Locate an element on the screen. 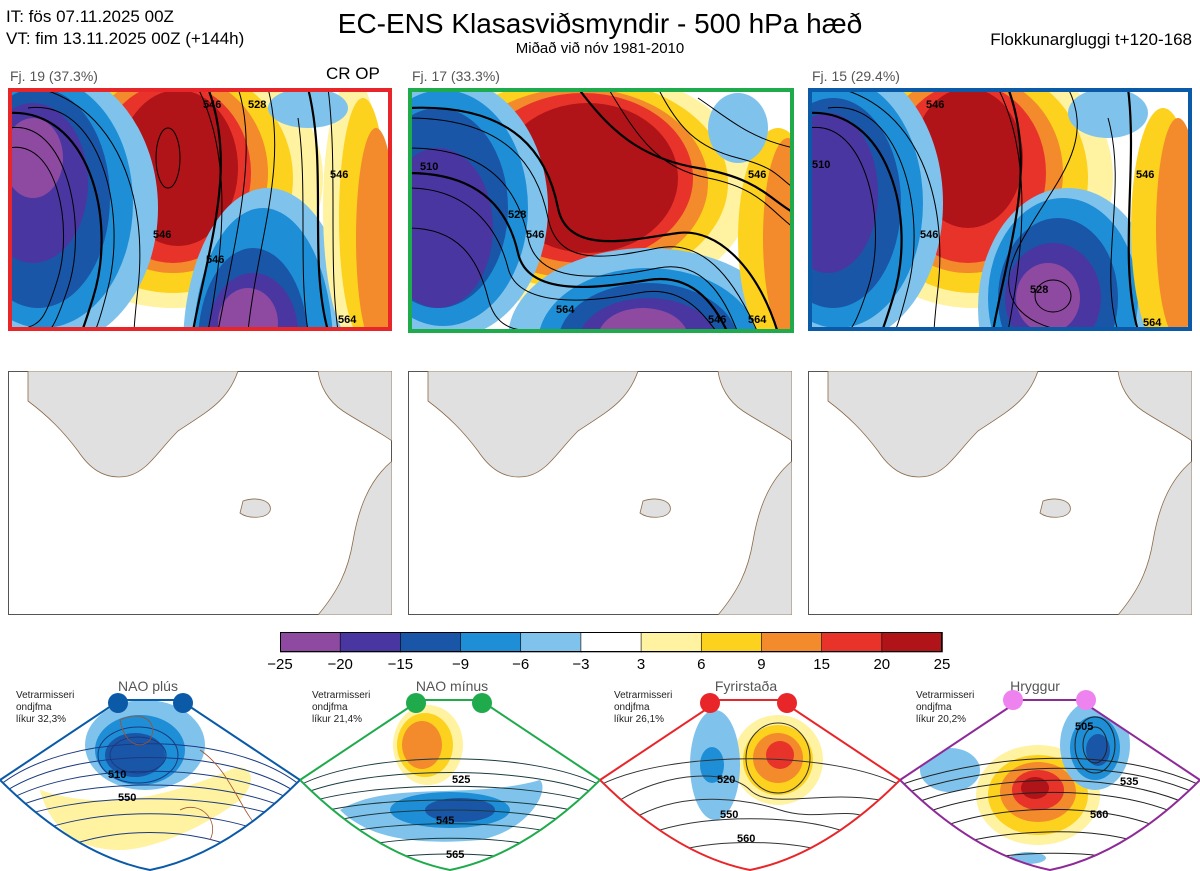  regime-4-map: 505 535 560 is located at coordinates (1050, 780).